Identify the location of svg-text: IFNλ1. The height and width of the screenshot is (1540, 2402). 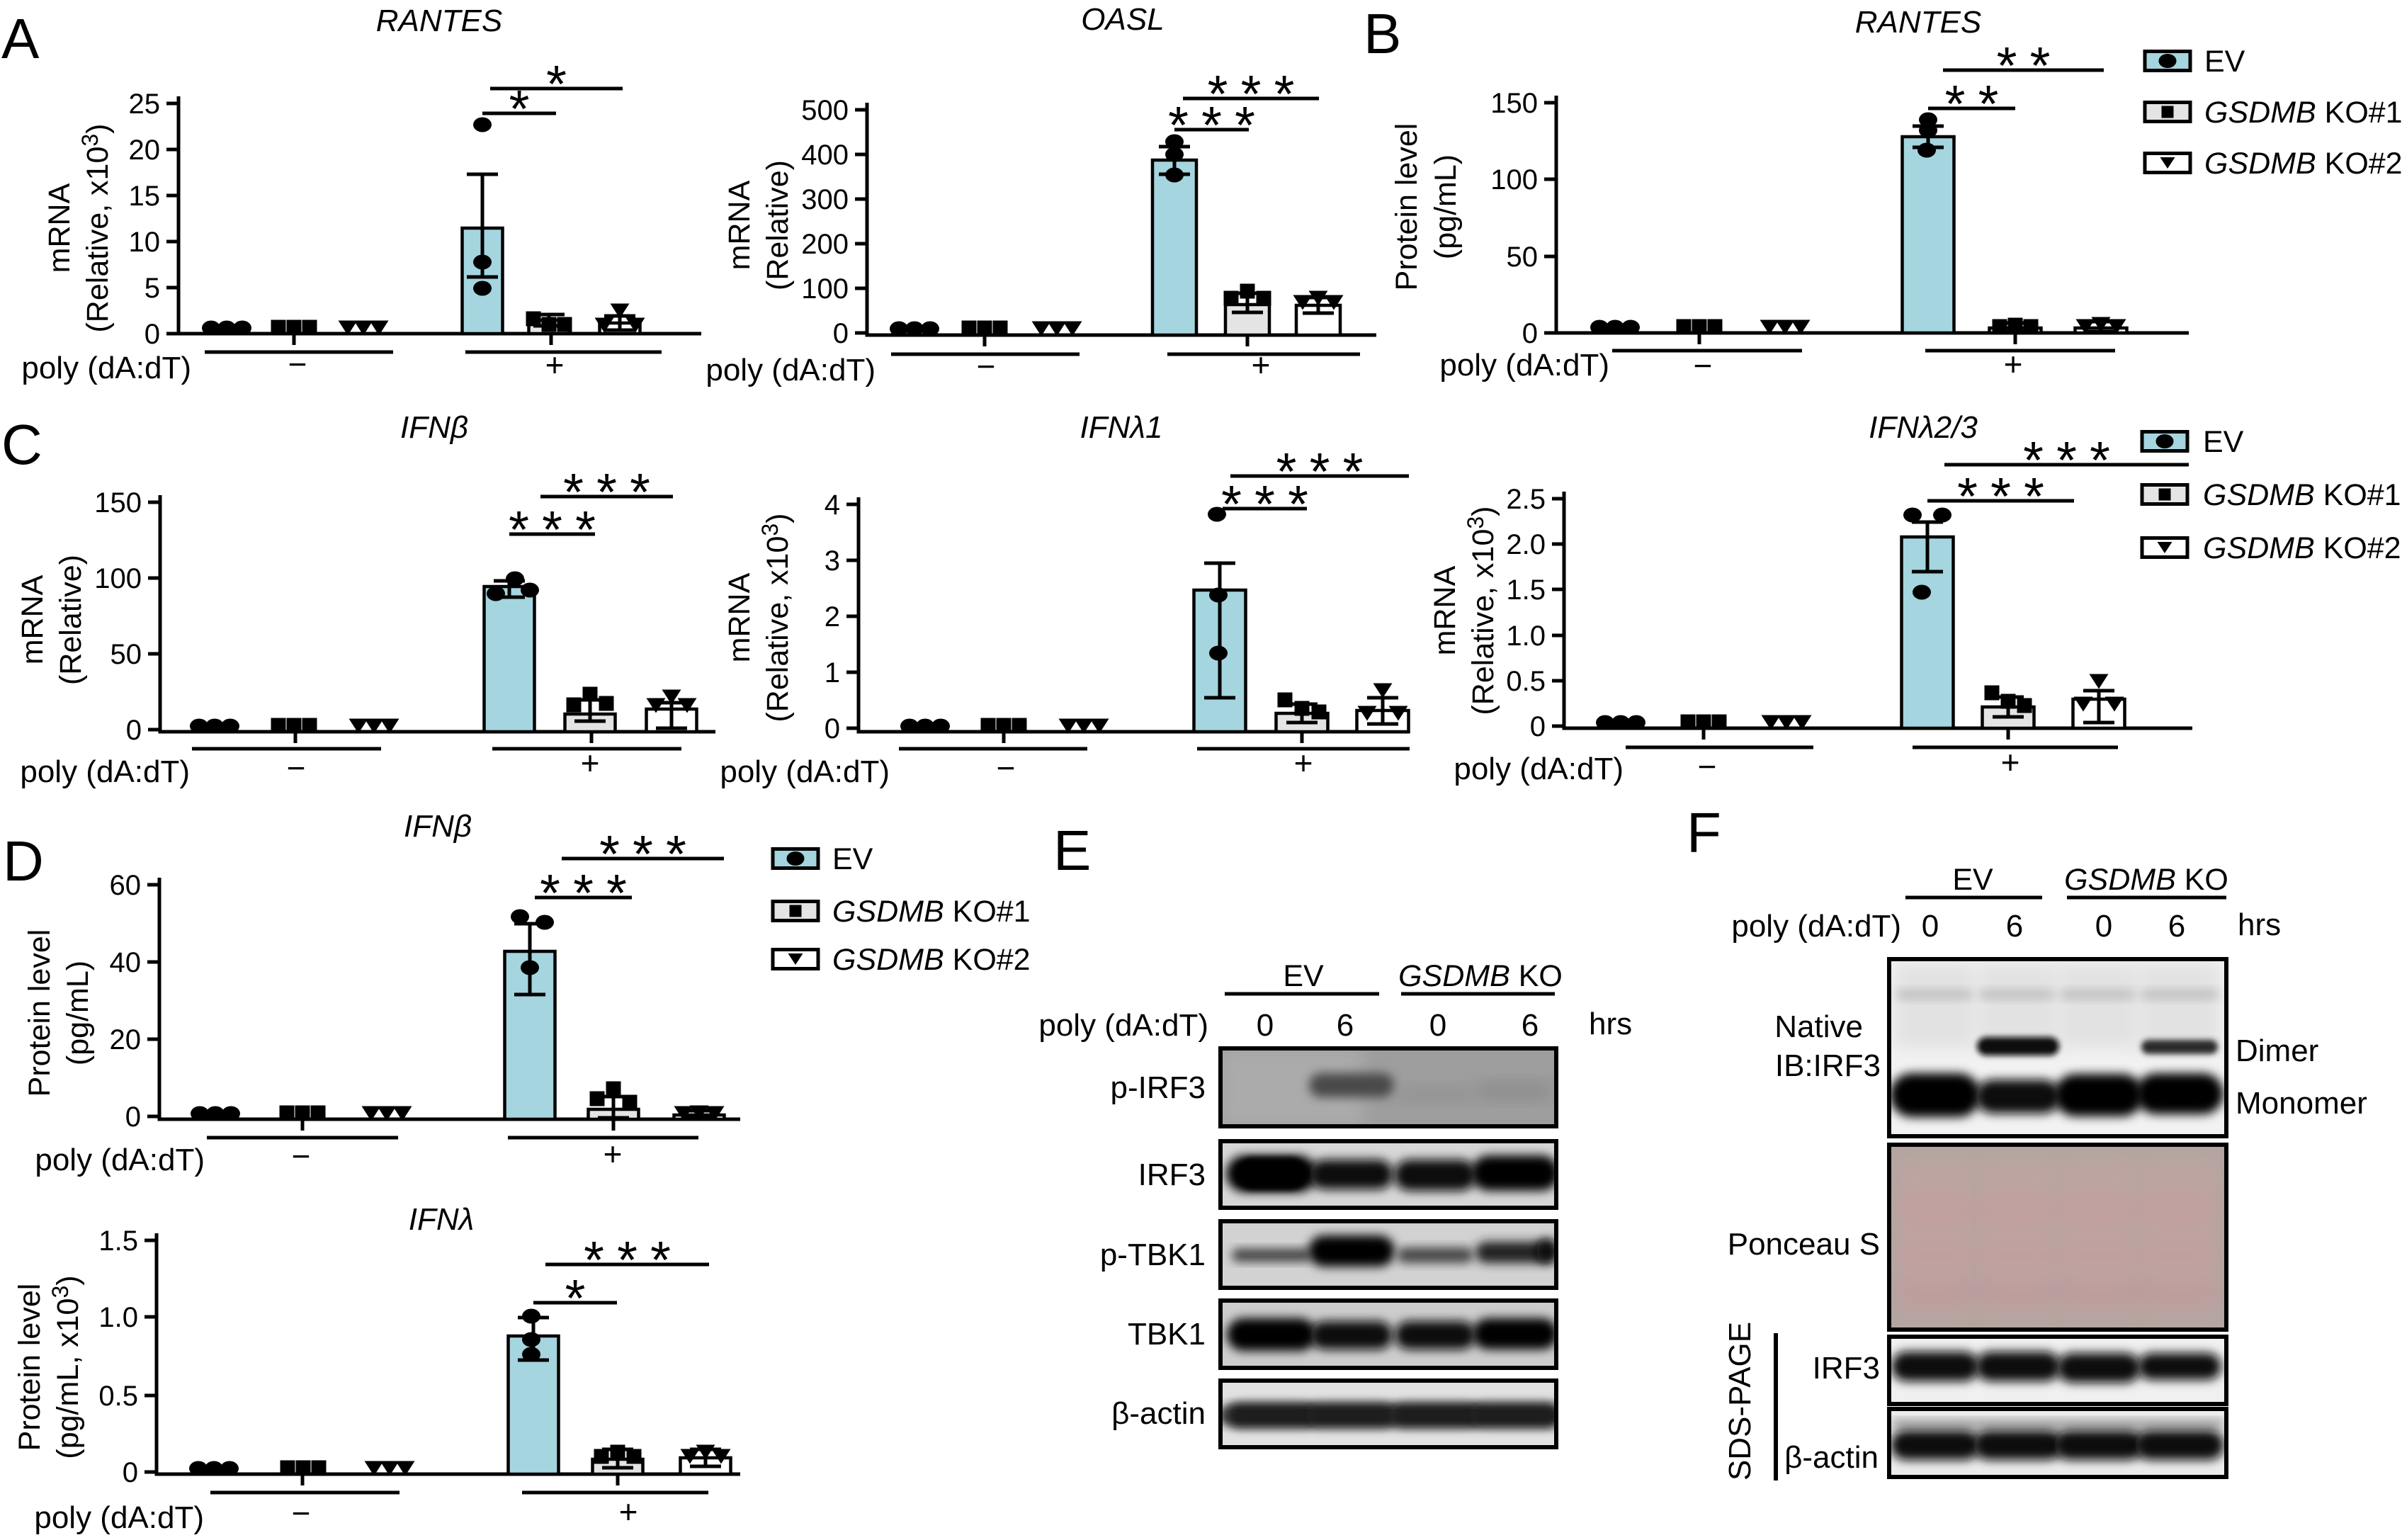
(1121, 427).